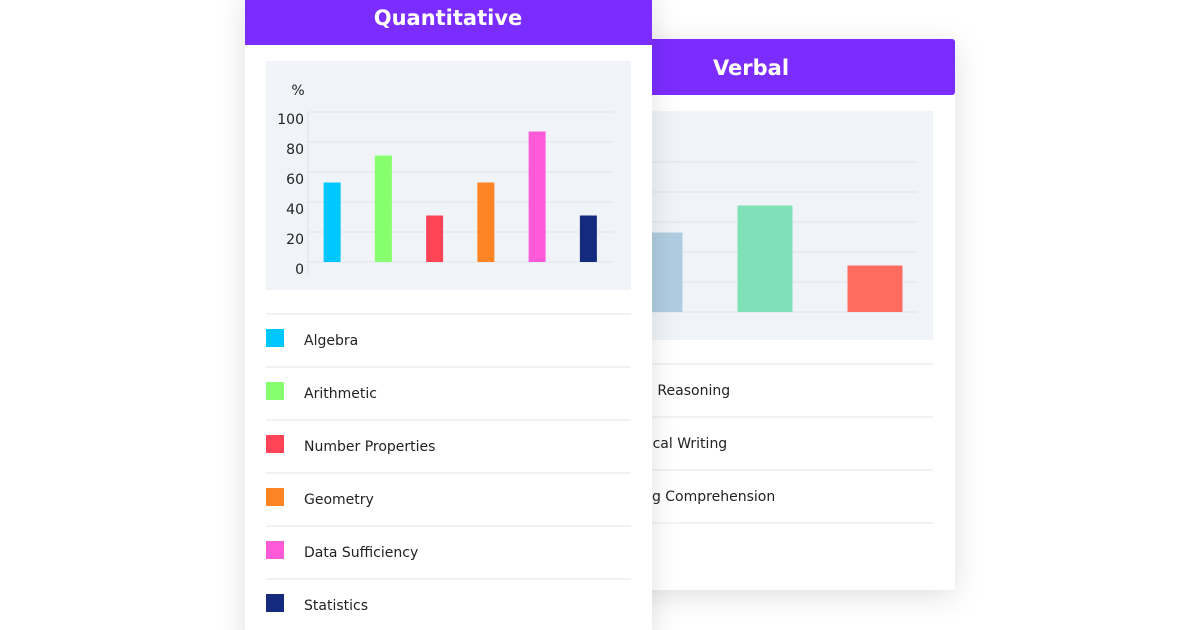 This screenshot has width=1200, height=630. I want to click on card-title: Verbal, so click(751, 68).